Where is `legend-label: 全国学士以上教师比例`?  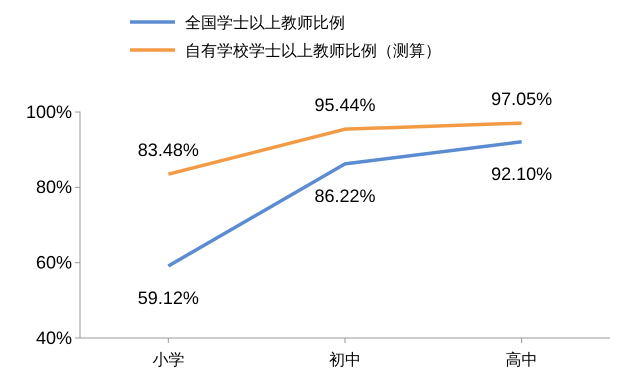
legend-label: 全国学士以上教师比例 is located at coordinates (265, 23).